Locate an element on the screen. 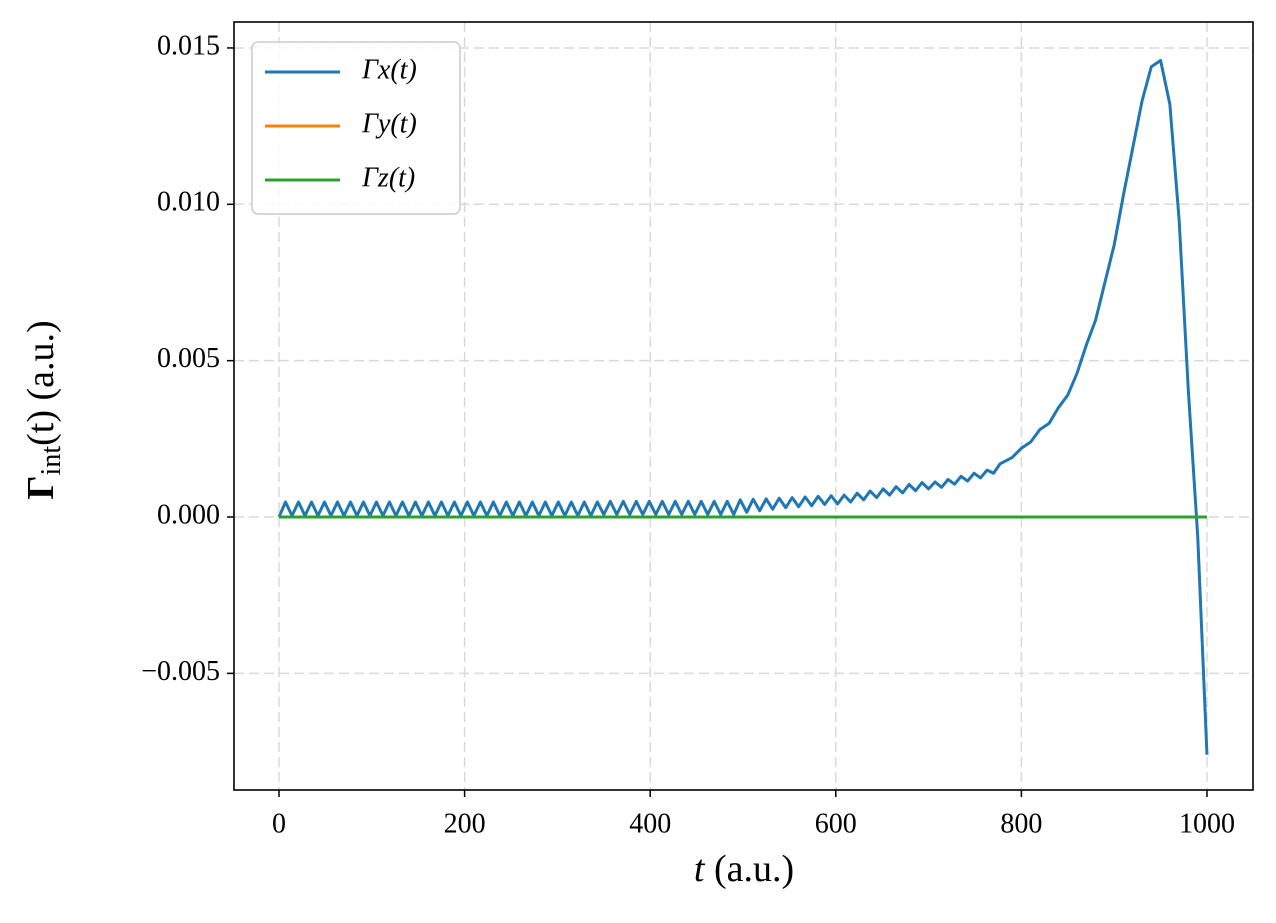  y-tick-label: 0.010 is located at coordinates (188, 202).